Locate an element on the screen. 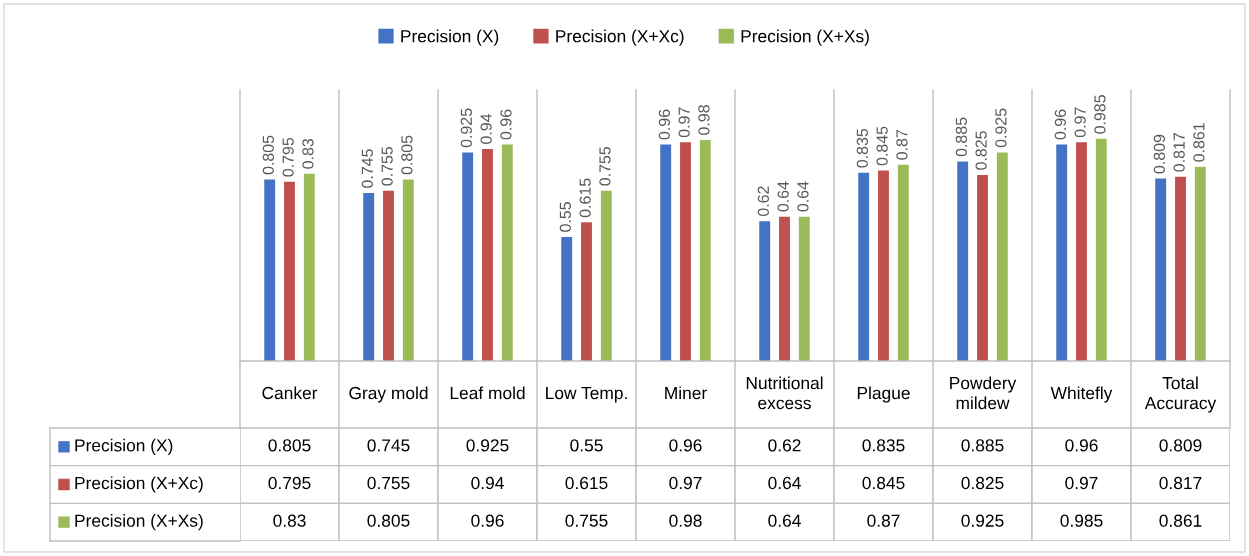  x-tick-label: Leaf mold is located at coordinates (487, 393).